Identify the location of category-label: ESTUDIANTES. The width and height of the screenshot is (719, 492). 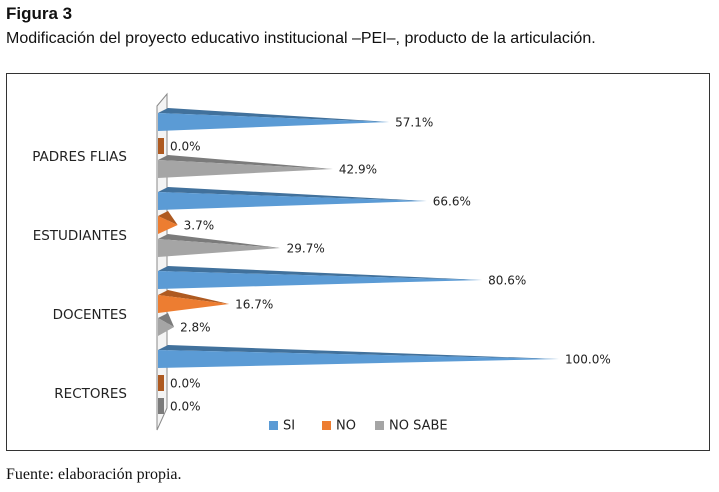
(80, 236).